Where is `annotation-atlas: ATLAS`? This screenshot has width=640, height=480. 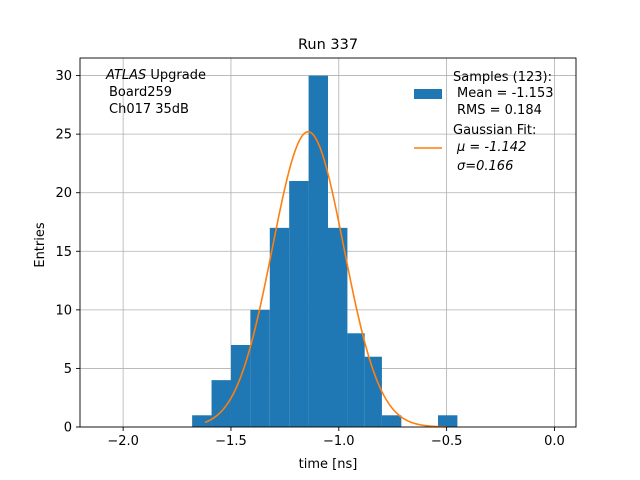 annotation-atlas: ATLAS is located at coordinates (125, 75).